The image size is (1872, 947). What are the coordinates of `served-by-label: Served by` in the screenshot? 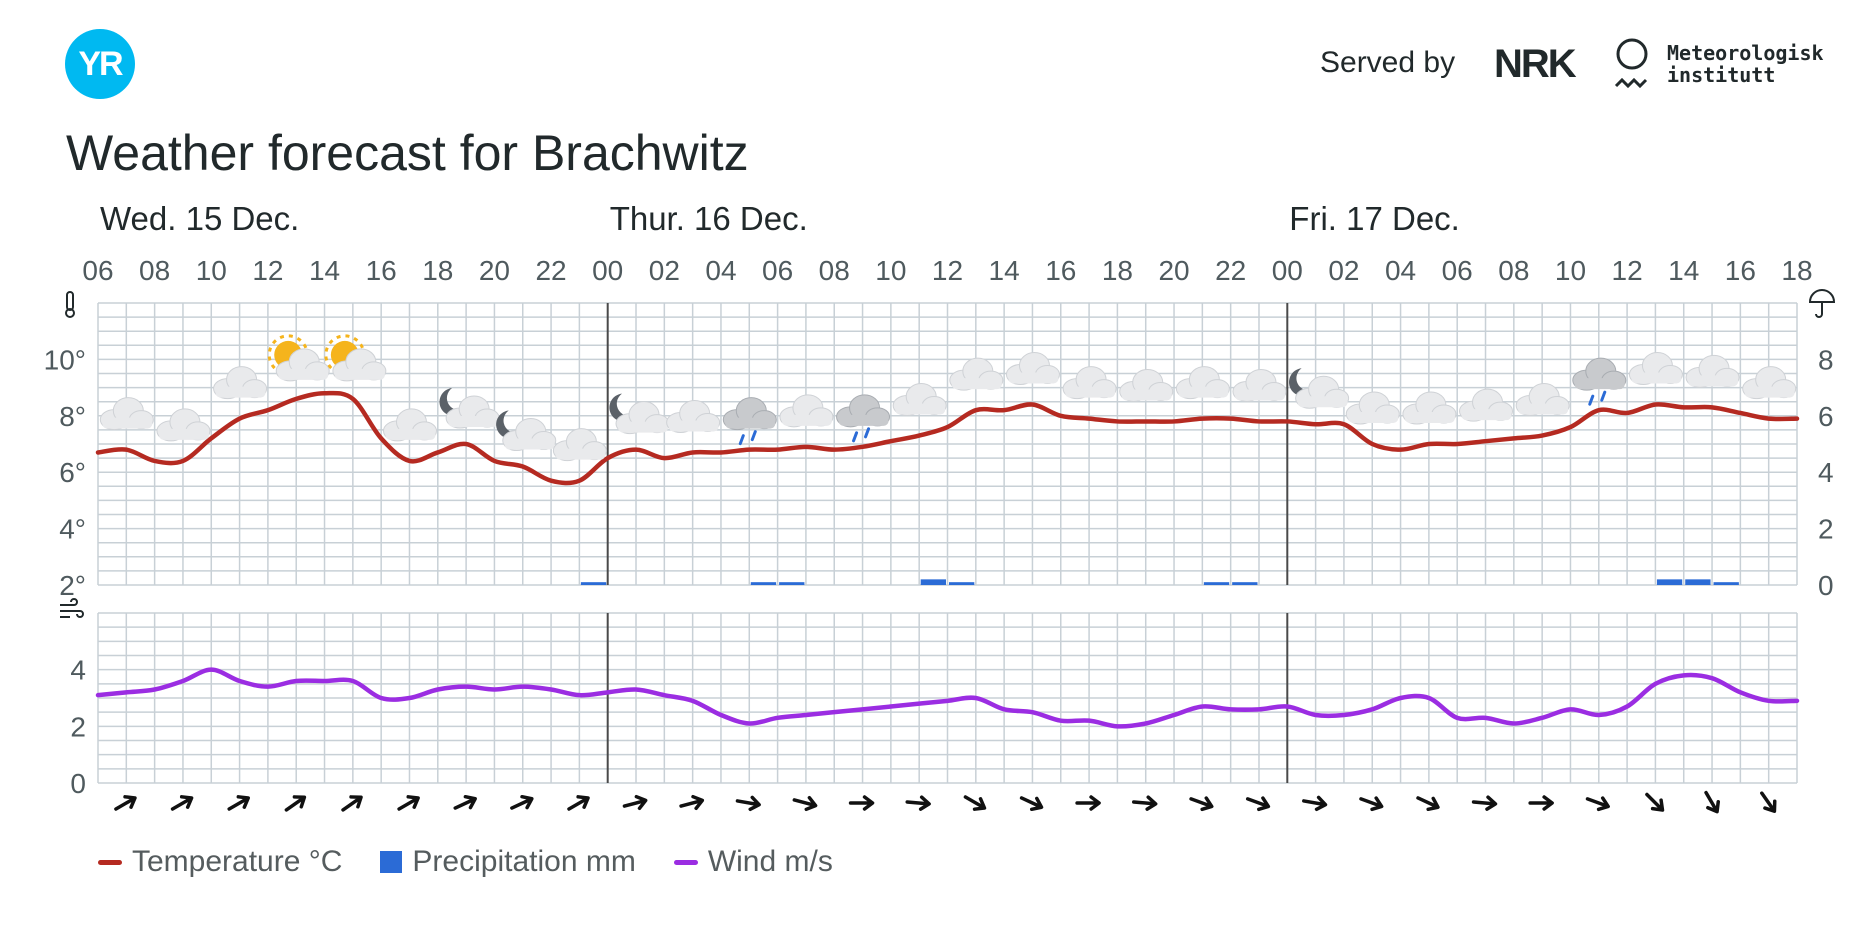 It's located at (1388, 62).